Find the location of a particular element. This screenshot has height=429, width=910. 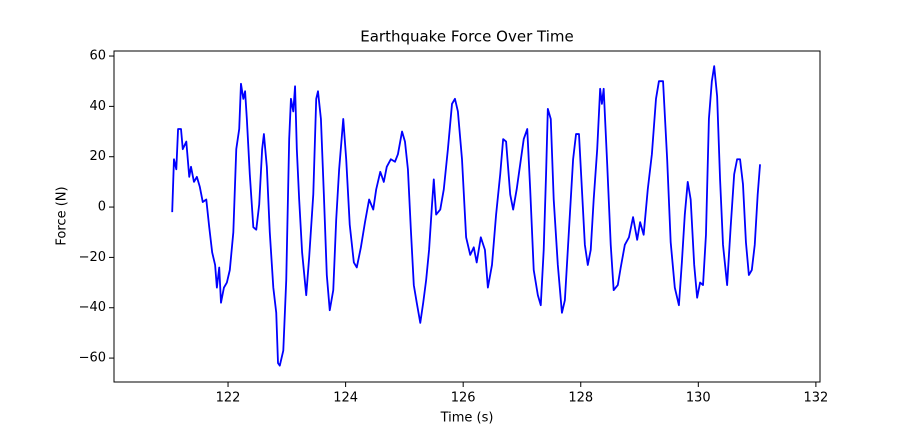

x-tick-label: 124 is located at coordinates (345, 398).